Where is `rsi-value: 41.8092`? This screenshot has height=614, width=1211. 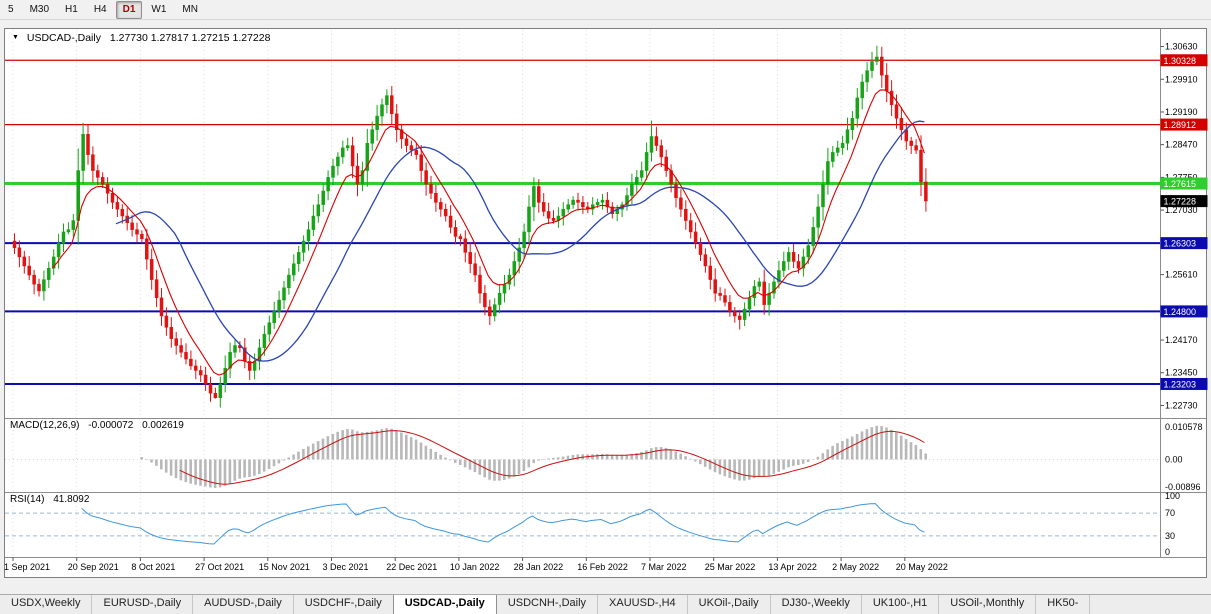
rsi-value: 41.8092 is located at coordinates (71, 499).